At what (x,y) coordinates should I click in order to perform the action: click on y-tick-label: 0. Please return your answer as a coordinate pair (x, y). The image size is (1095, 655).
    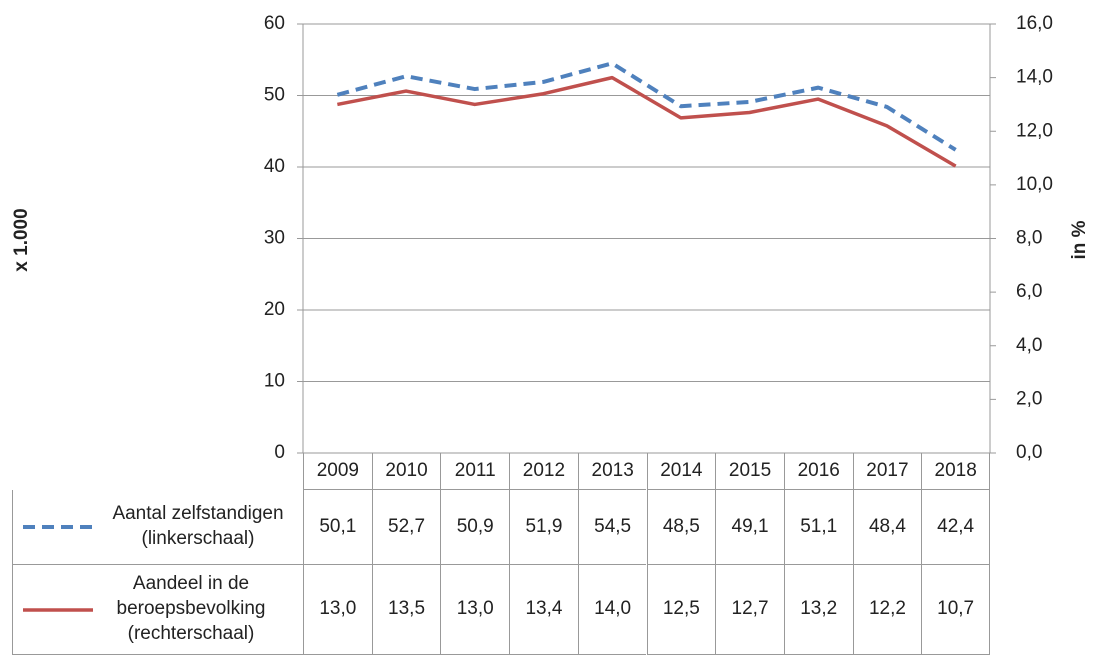
    Looking at the image, I should click on (279, 452).